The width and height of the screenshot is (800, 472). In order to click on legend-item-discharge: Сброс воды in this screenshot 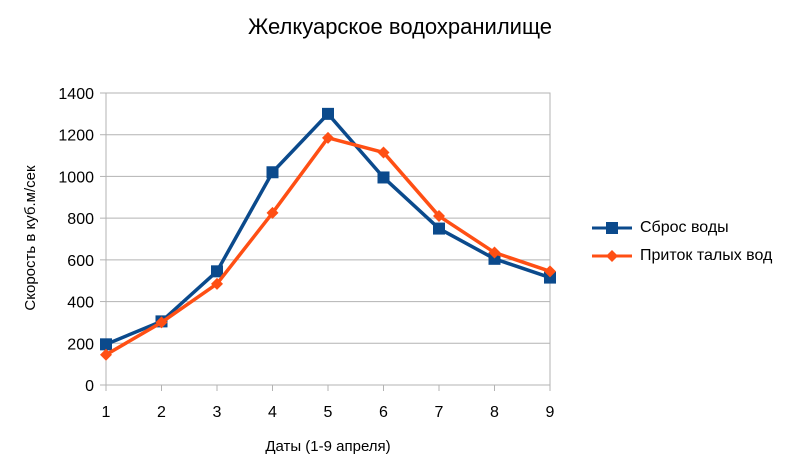, I will do `click(682, 228)`.